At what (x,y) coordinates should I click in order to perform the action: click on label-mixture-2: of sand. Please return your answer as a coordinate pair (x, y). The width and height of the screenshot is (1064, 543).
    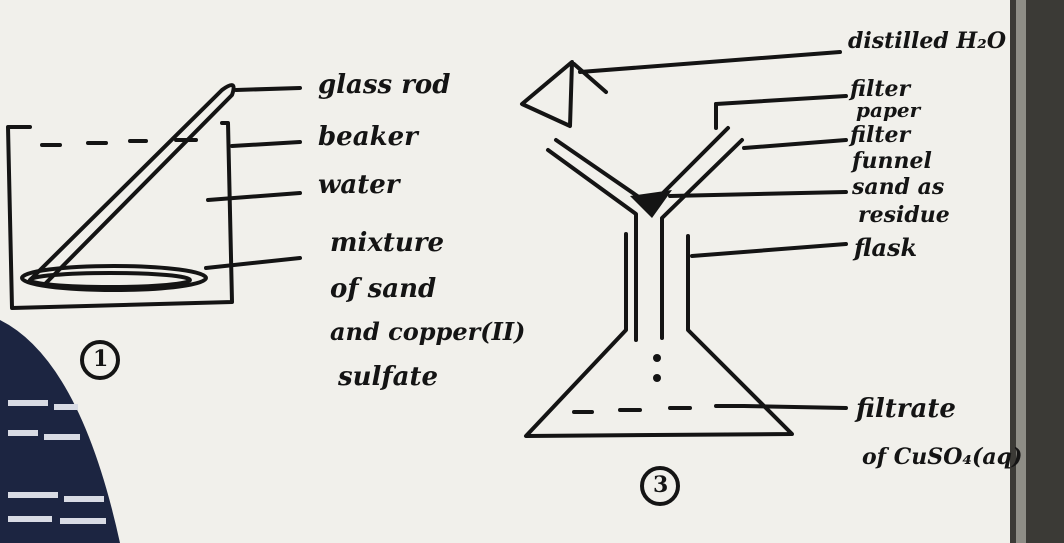
    Looking at the image, I should click on (383, 289).